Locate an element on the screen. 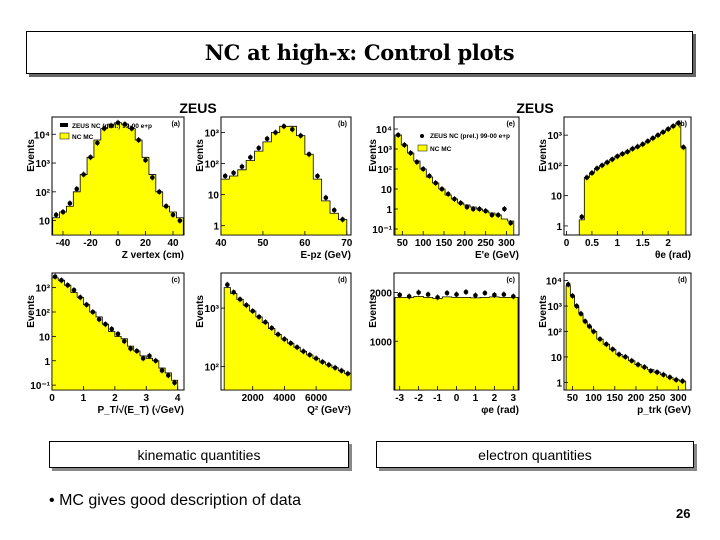 The width and height of the screenshot is (720, 540). legend-left: ZEUS NC (prel.) 99-00 e+p NC MC is located at coordinates (105, 132).